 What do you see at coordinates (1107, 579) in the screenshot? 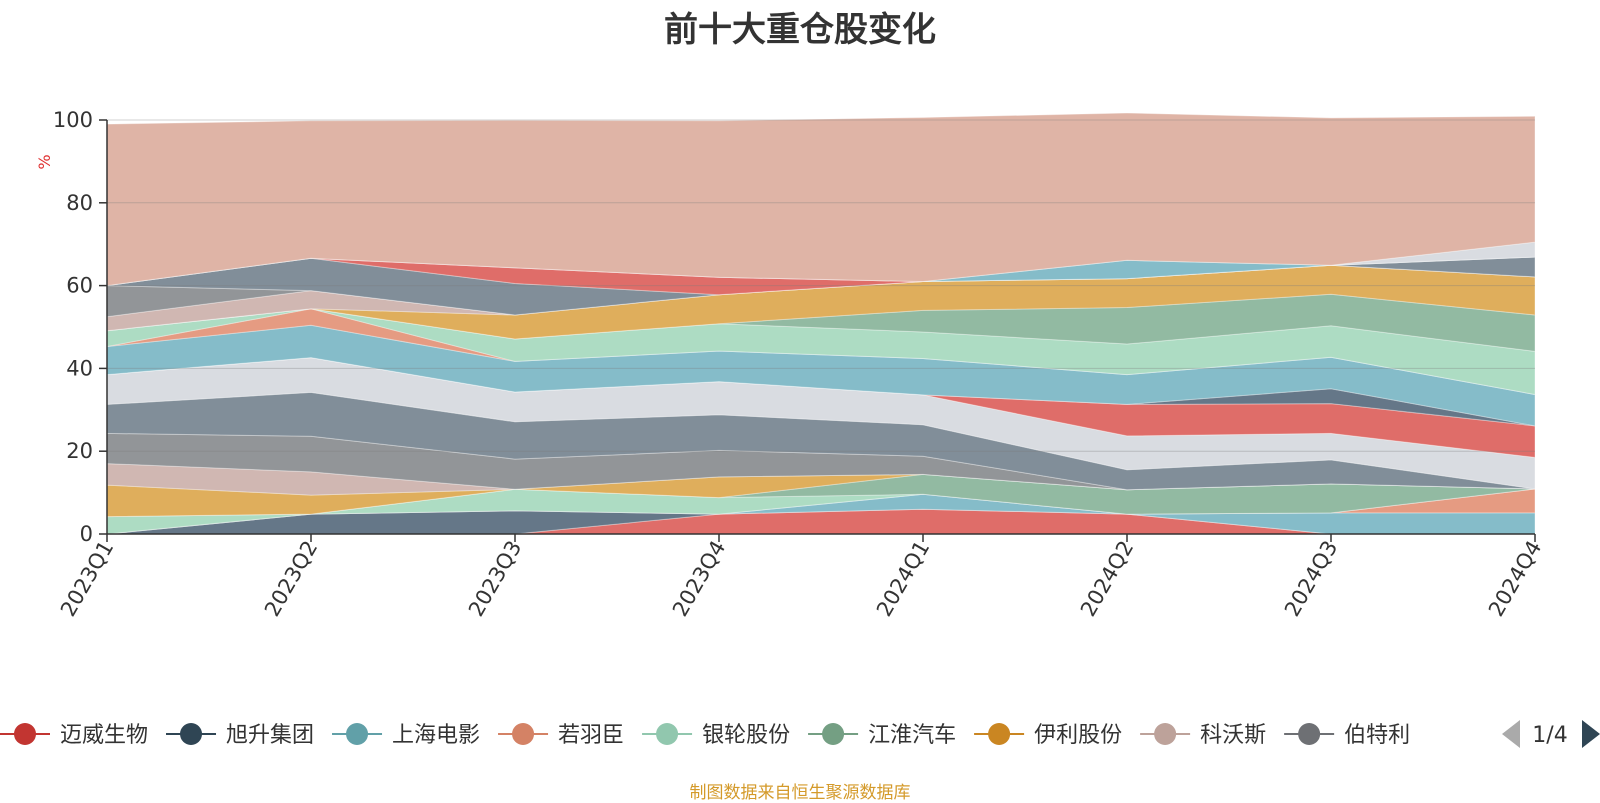
I see `x-tick-label: 2024Q2` at bounding box center [1107, 579].